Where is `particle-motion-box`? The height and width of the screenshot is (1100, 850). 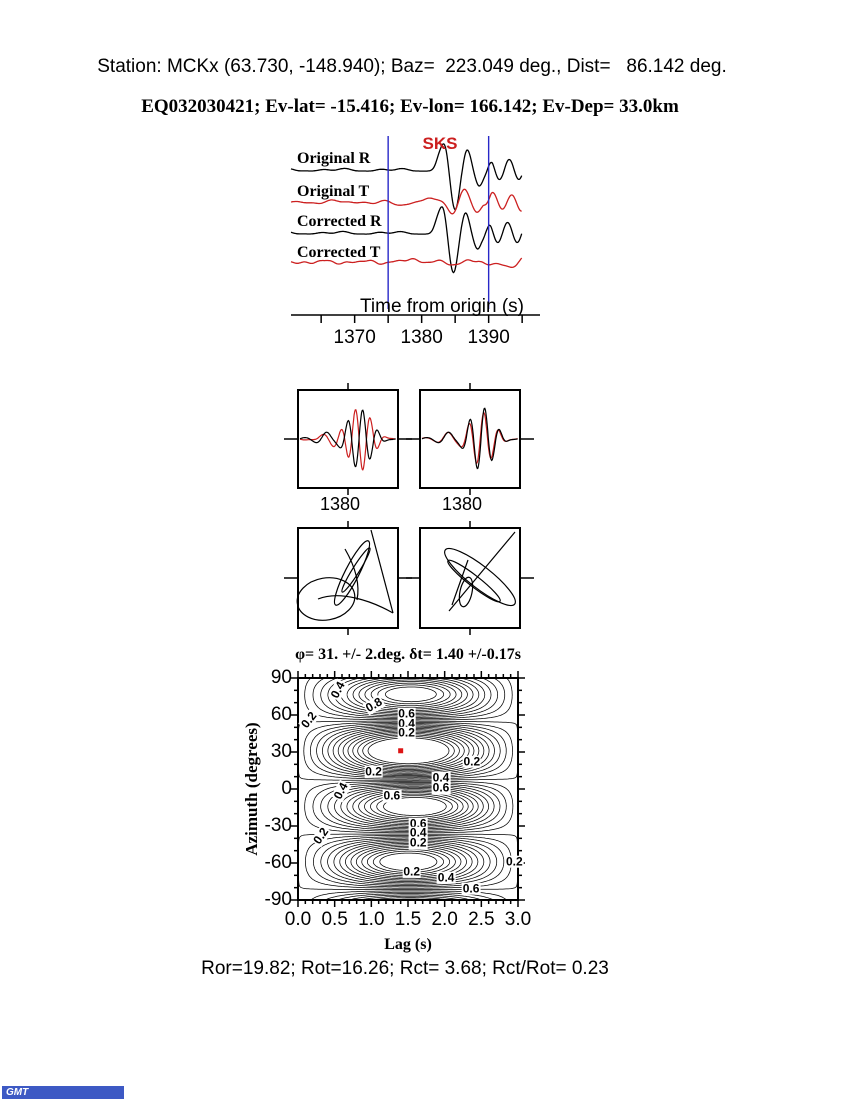 particle-motion-box is located at coordinates (348, 578).